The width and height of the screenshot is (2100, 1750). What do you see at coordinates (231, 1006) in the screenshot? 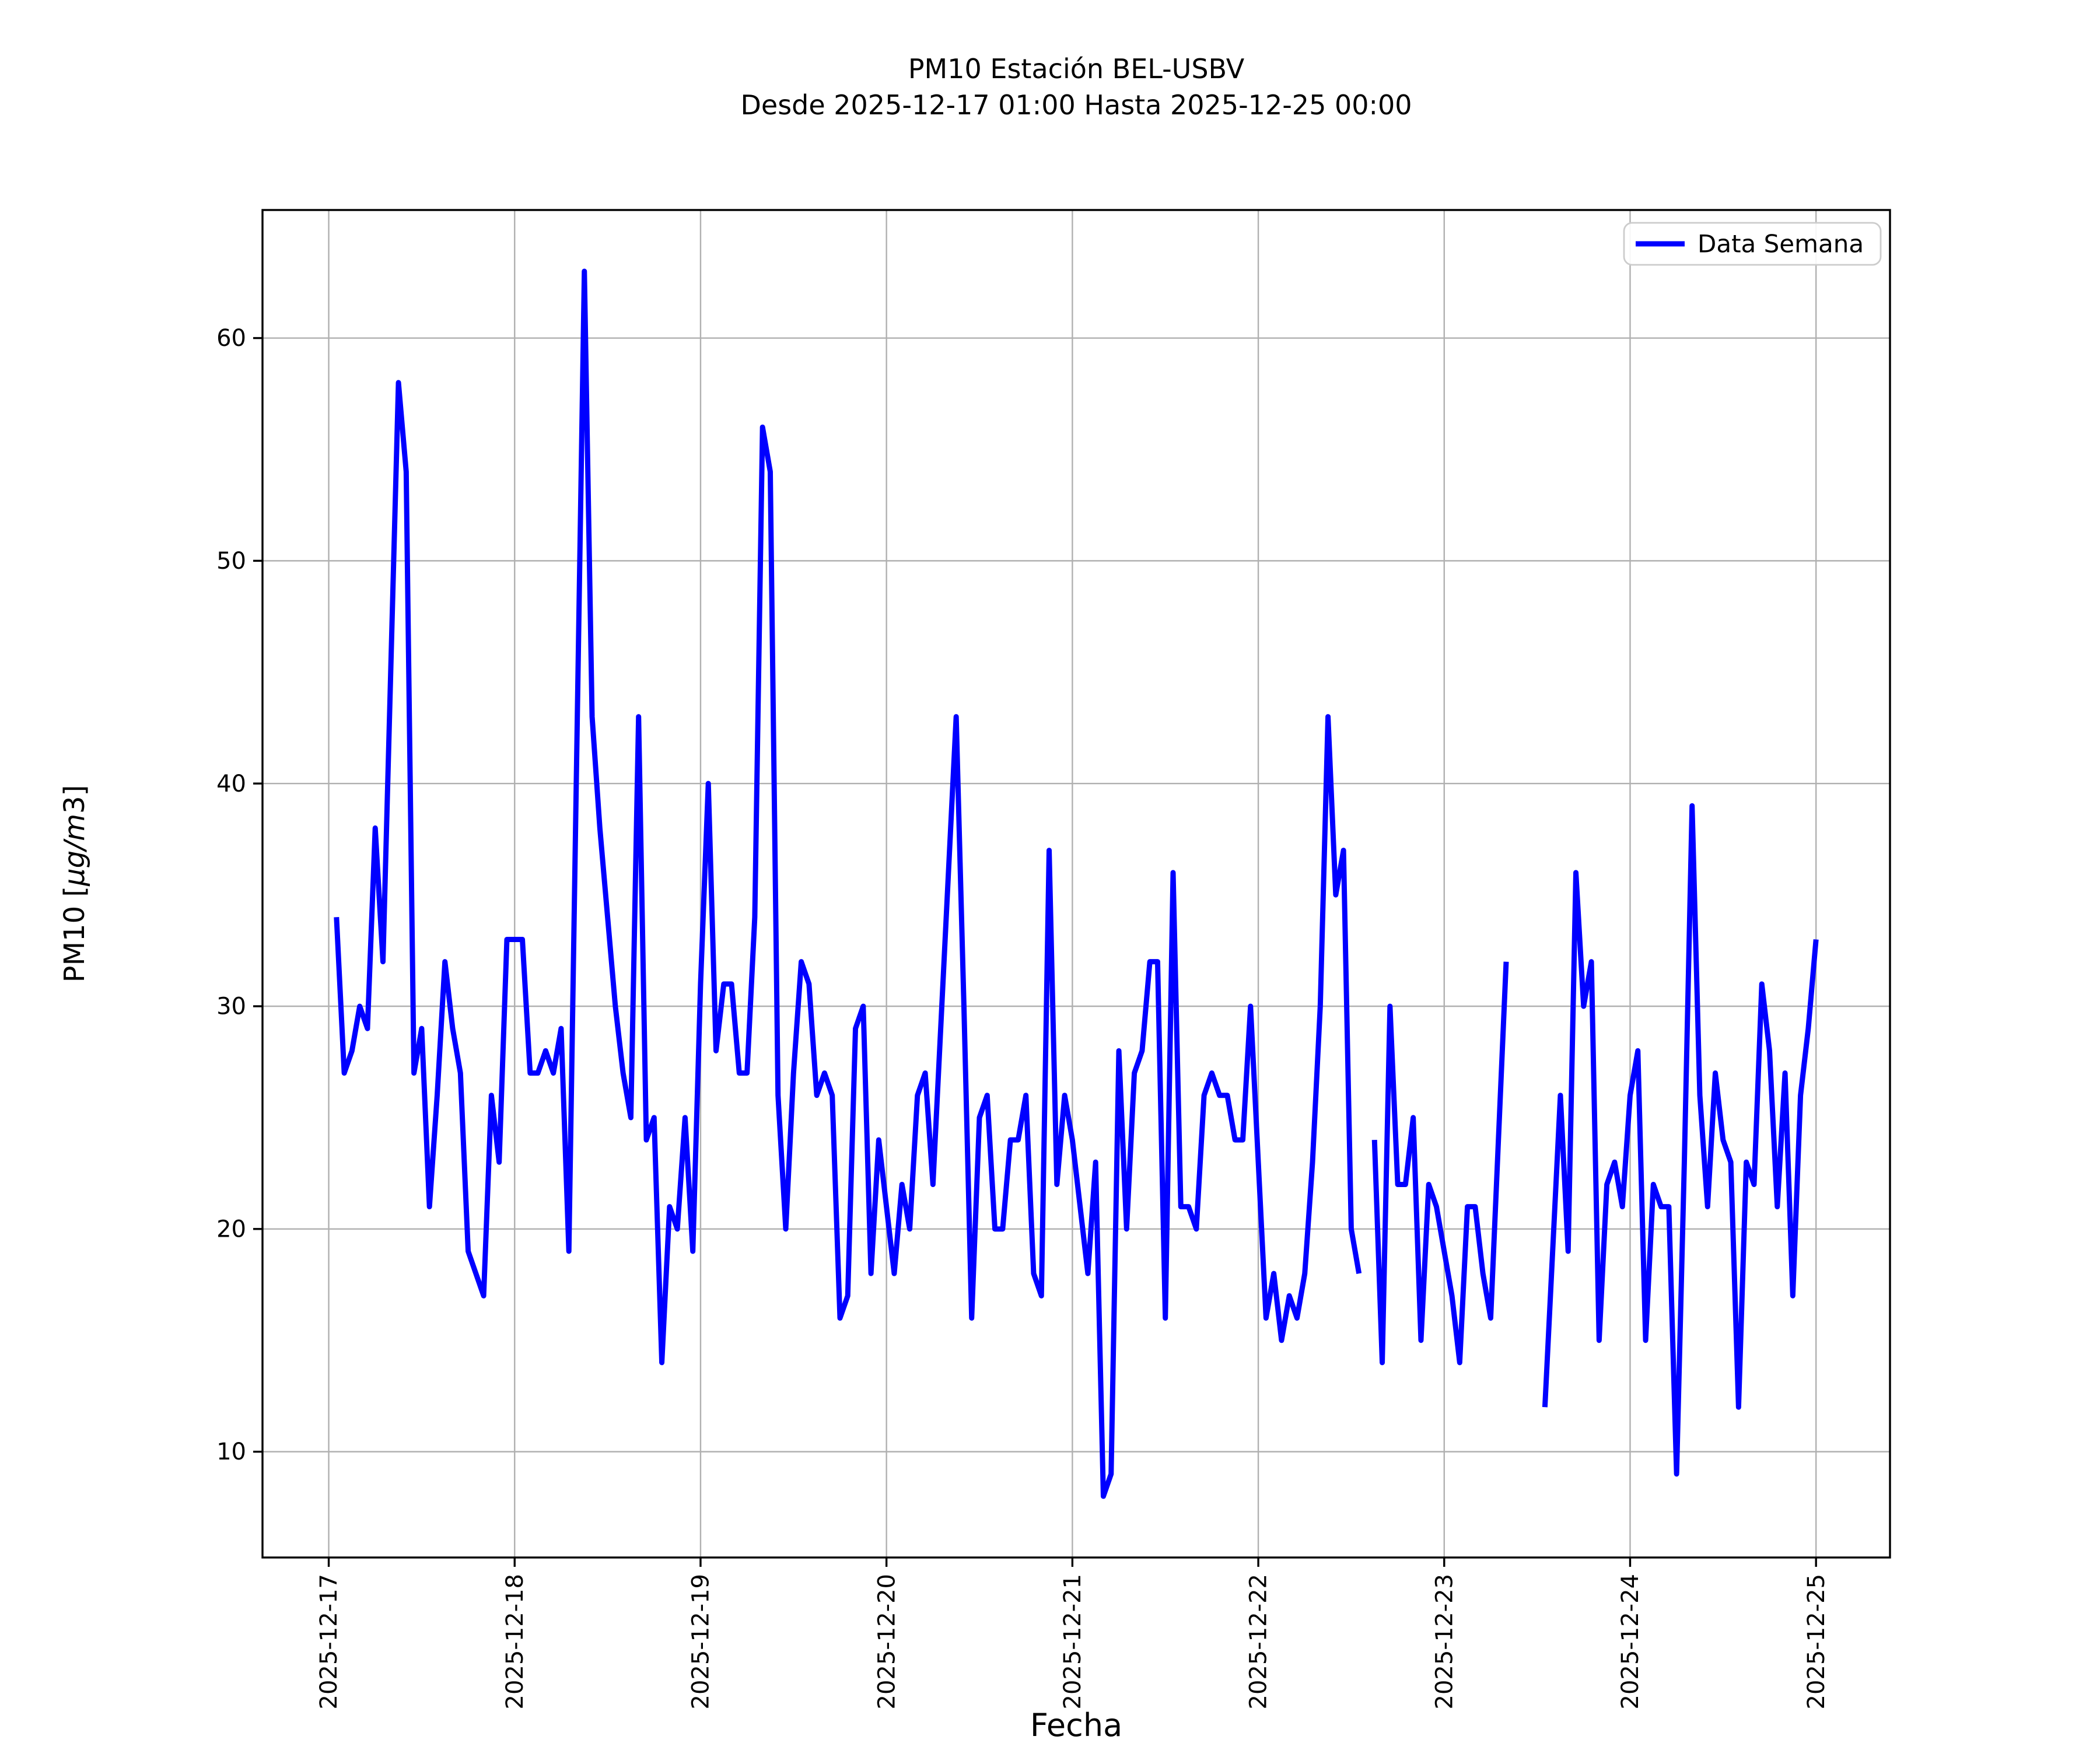
I see `y-tick-label: 30` at bounding box center [231, 1006].